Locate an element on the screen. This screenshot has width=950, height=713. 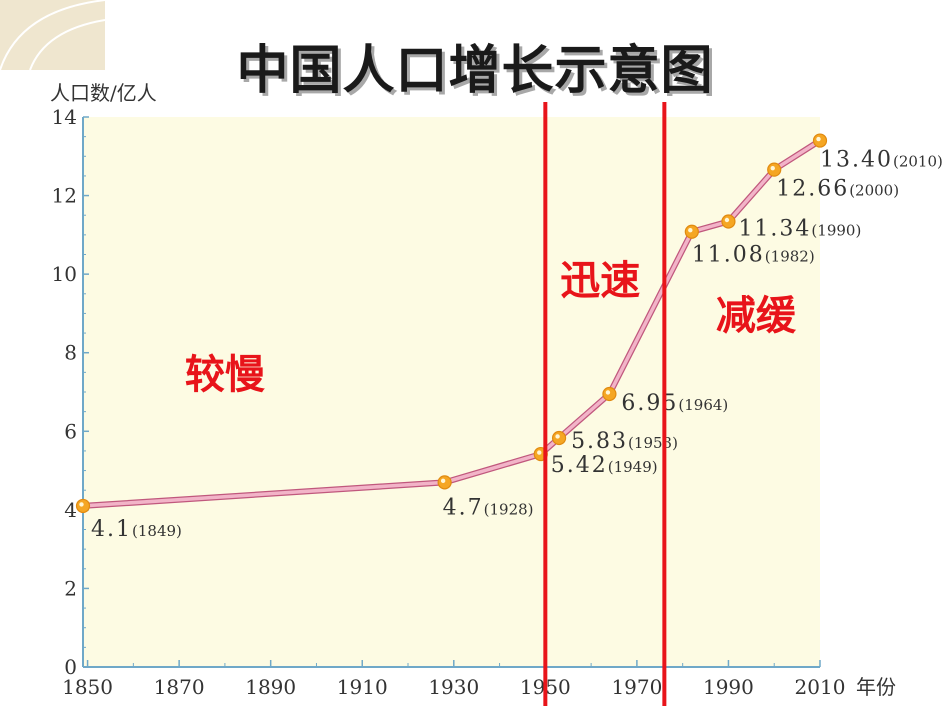
x-tick-label: 1850 is located at coordinates (87, 687).